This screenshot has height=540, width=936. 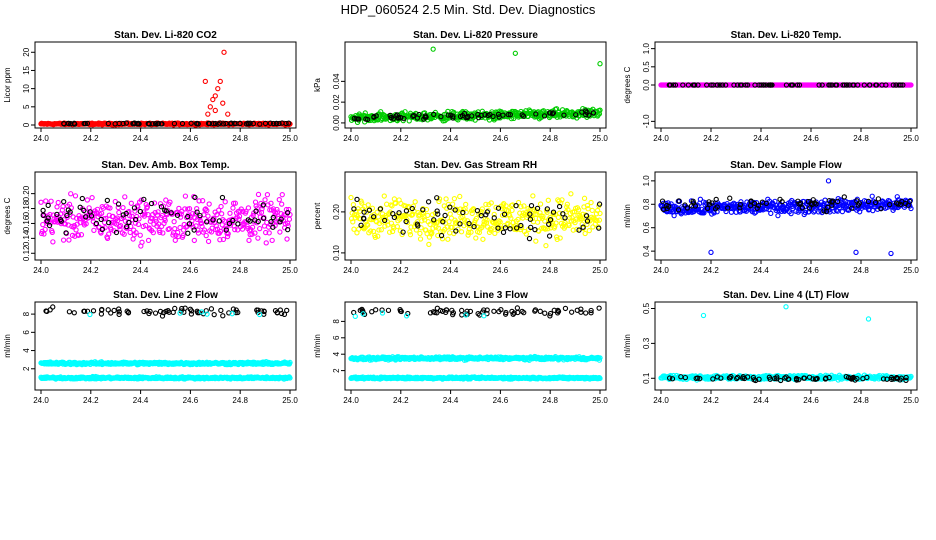 What do you see at coordinates (501, 270) in the screenshot?
I see `x-tick-label: 24.6` at bounding box center [501, 270].